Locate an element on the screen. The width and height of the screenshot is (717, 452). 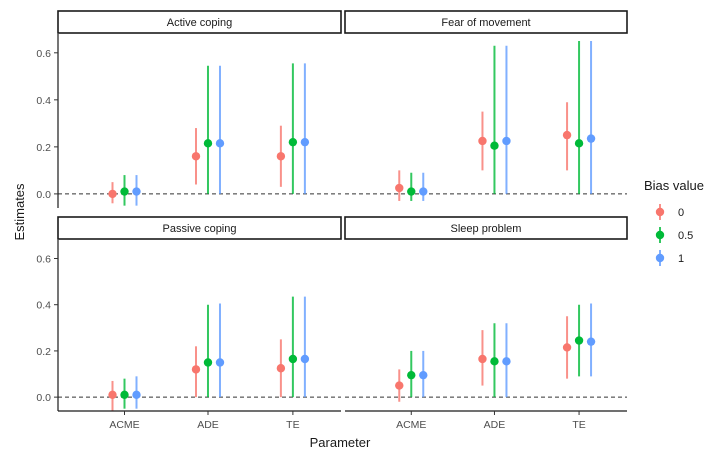
legend-entry-0: 0 is located at coordinates (669, 212).